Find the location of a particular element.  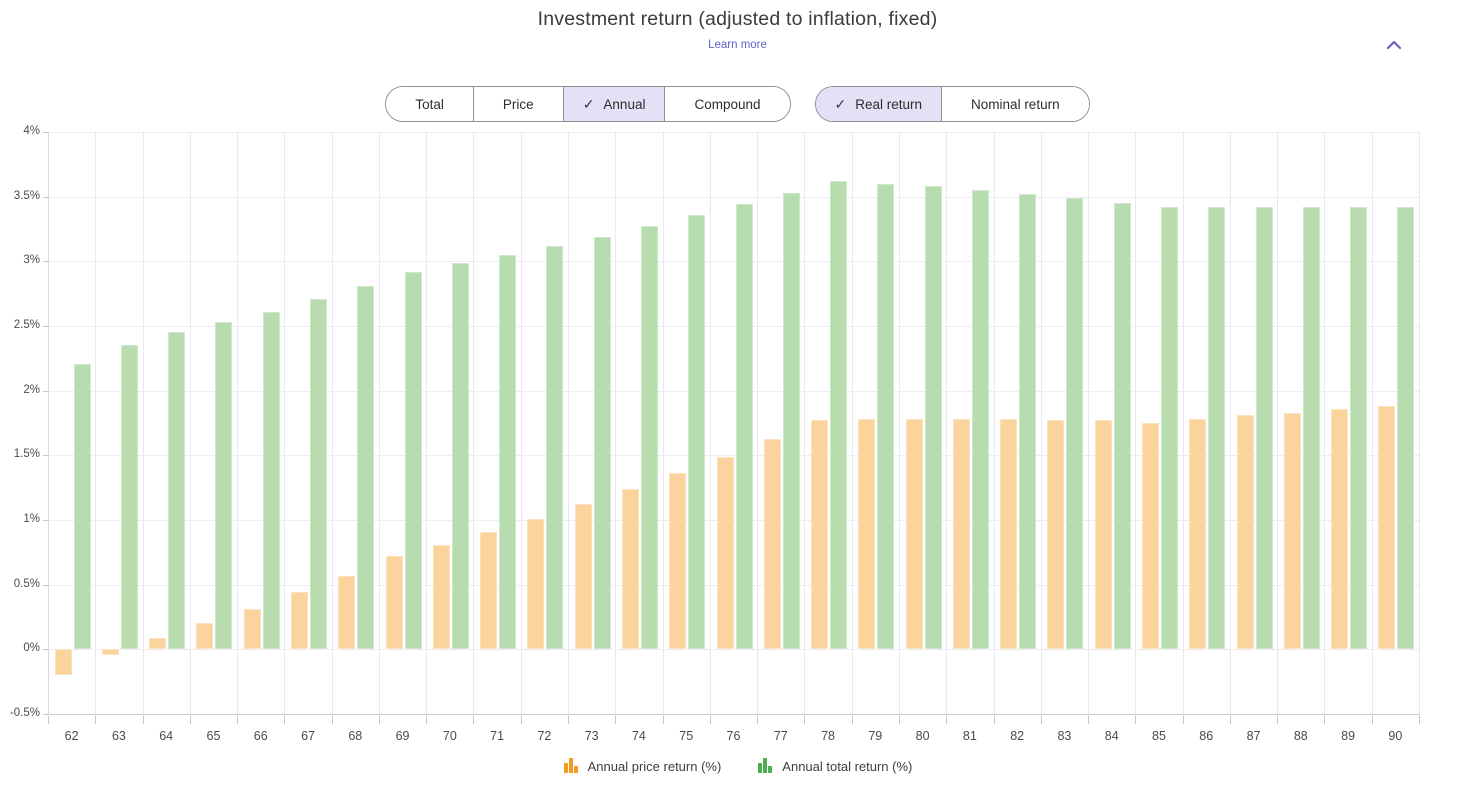

chevron-up-icon is located at coordinates (1394, 45).